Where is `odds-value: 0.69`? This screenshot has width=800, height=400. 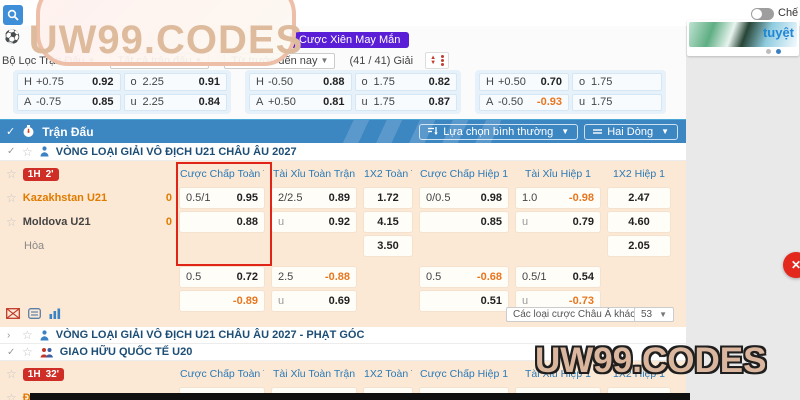 odds-value: 0.69 is located at coordinates (339, 300).